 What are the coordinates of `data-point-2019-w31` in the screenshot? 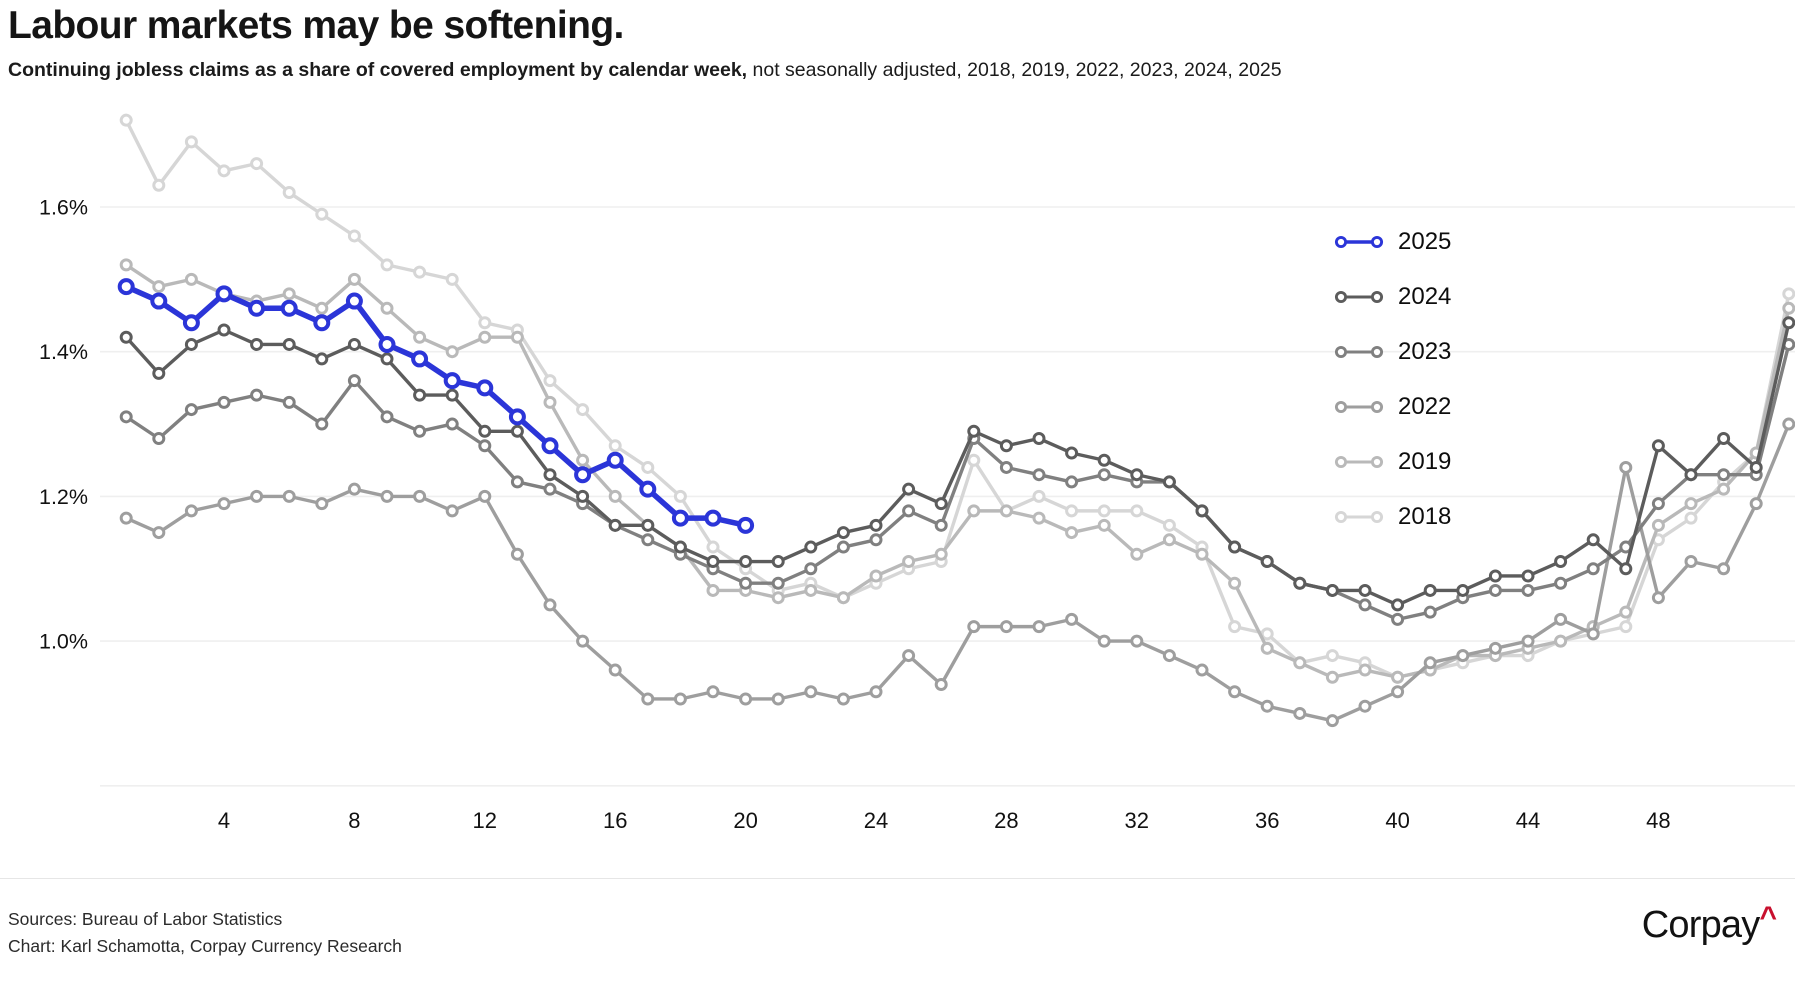 It's located at (1104, 525).